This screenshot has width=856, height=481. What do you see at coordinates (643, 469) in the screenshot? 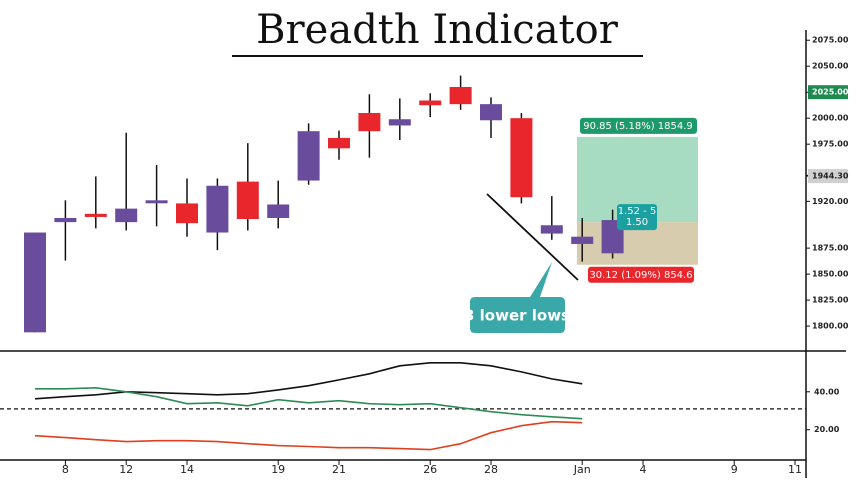
I see `x-tick-label: 4` at bounding box center [643, 469].